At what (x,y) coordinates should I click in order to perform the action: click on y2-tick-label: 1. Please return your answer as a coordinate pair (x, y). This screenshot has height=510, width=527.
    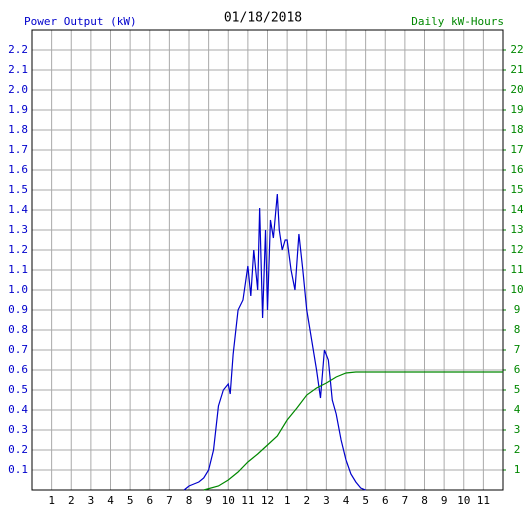
    Looking at the image, I should click on (517, 469).